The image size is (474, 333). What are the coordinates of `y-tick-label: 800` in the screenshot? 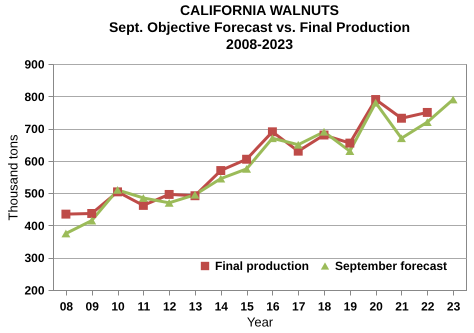 It's located at (34, 97).